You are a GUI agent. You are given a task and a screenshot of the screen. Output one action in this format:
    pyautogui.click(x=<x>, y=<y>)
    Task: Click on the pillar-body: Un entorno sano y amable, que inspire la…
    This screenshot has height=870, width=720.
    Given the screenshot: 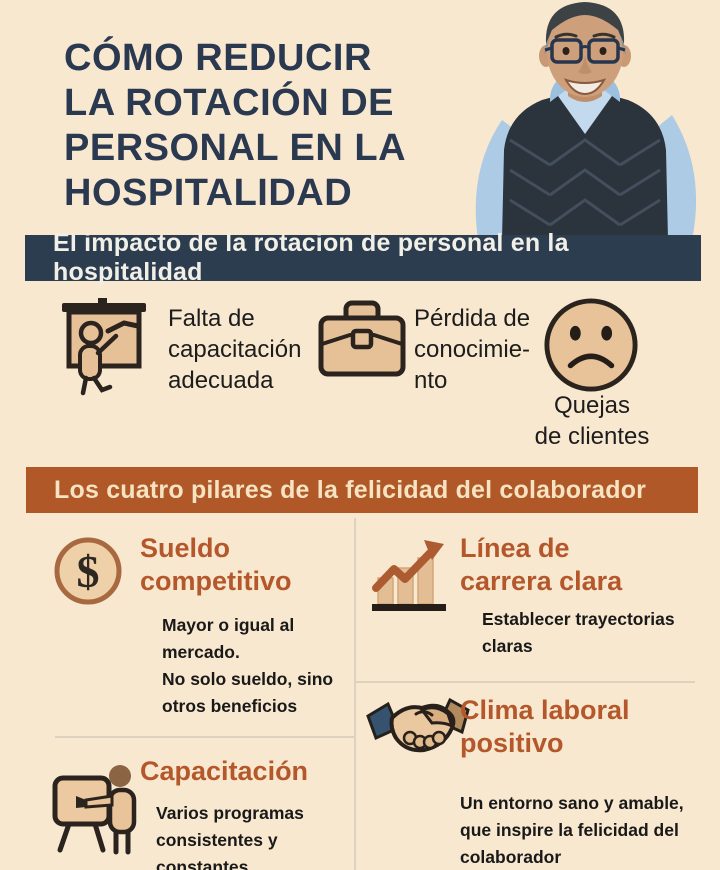 What is the action you would take?
    pyautogui.click(x=572, y=830)
    